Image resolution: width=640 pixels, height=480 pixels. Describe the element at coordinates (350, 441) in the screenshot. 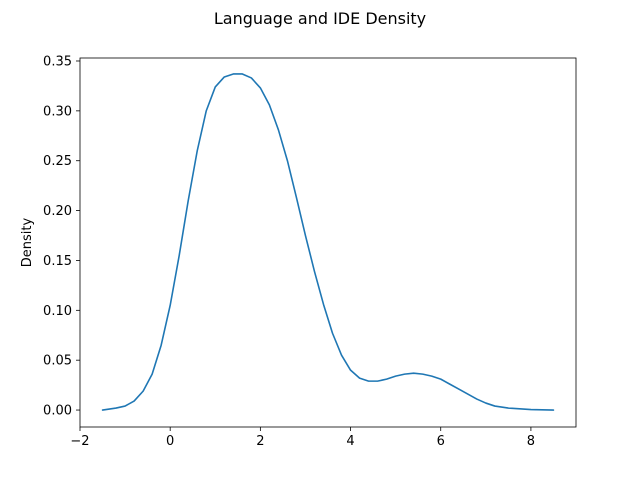

I see `x-tick-label: 4` at that location.